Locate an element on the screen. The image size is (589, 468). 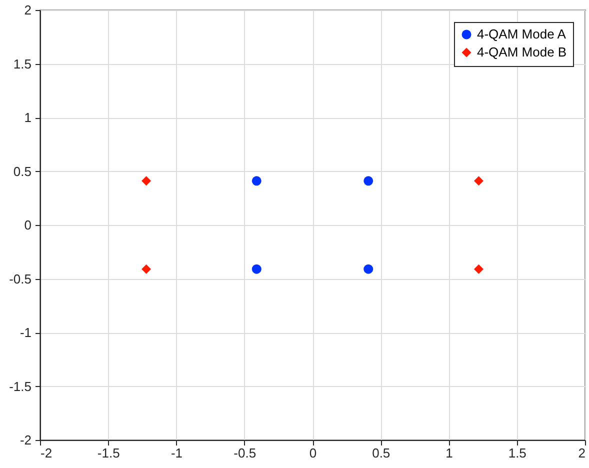
y-tick-label: -1 is located at coordinates (26, 332).